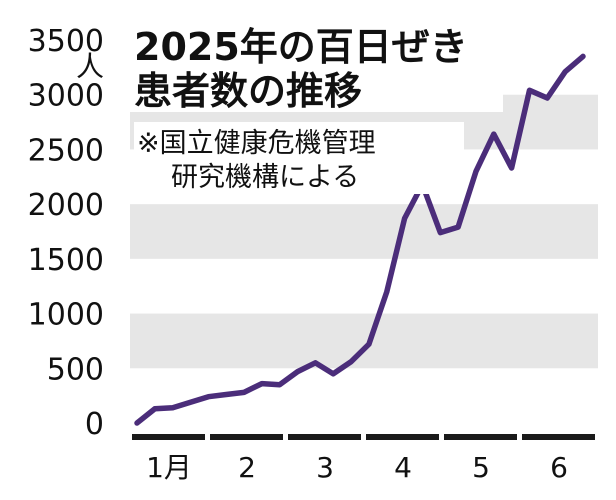 This screenshot has height=500, width=616. Describe the element at coordinates (90, 66) in the screenshot. I see `unit-label: 人` at that location.